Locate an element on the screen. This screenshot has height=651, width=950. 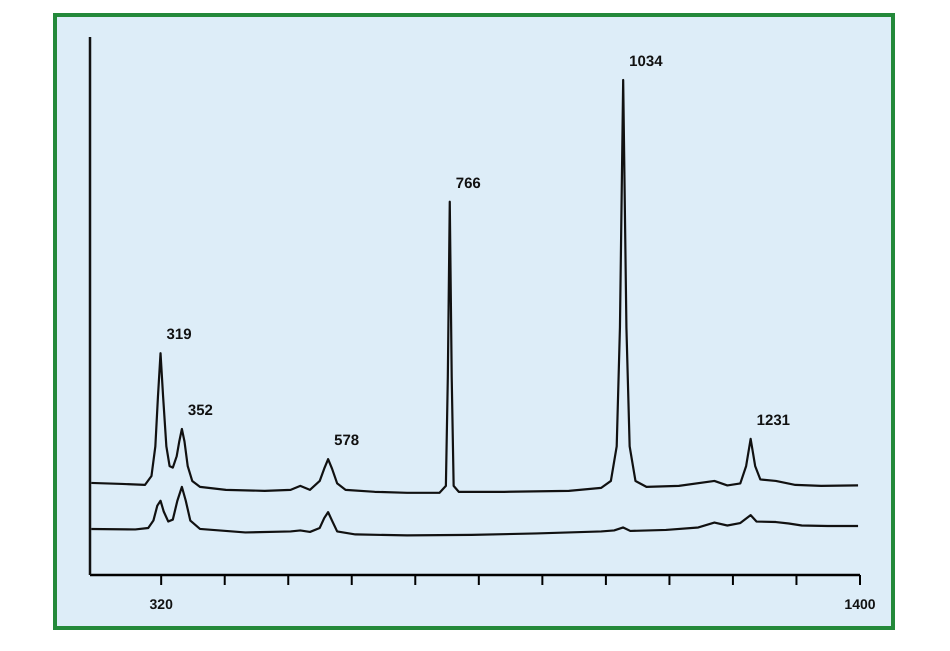
annotation: 578 is located at coordinates (347, 441).